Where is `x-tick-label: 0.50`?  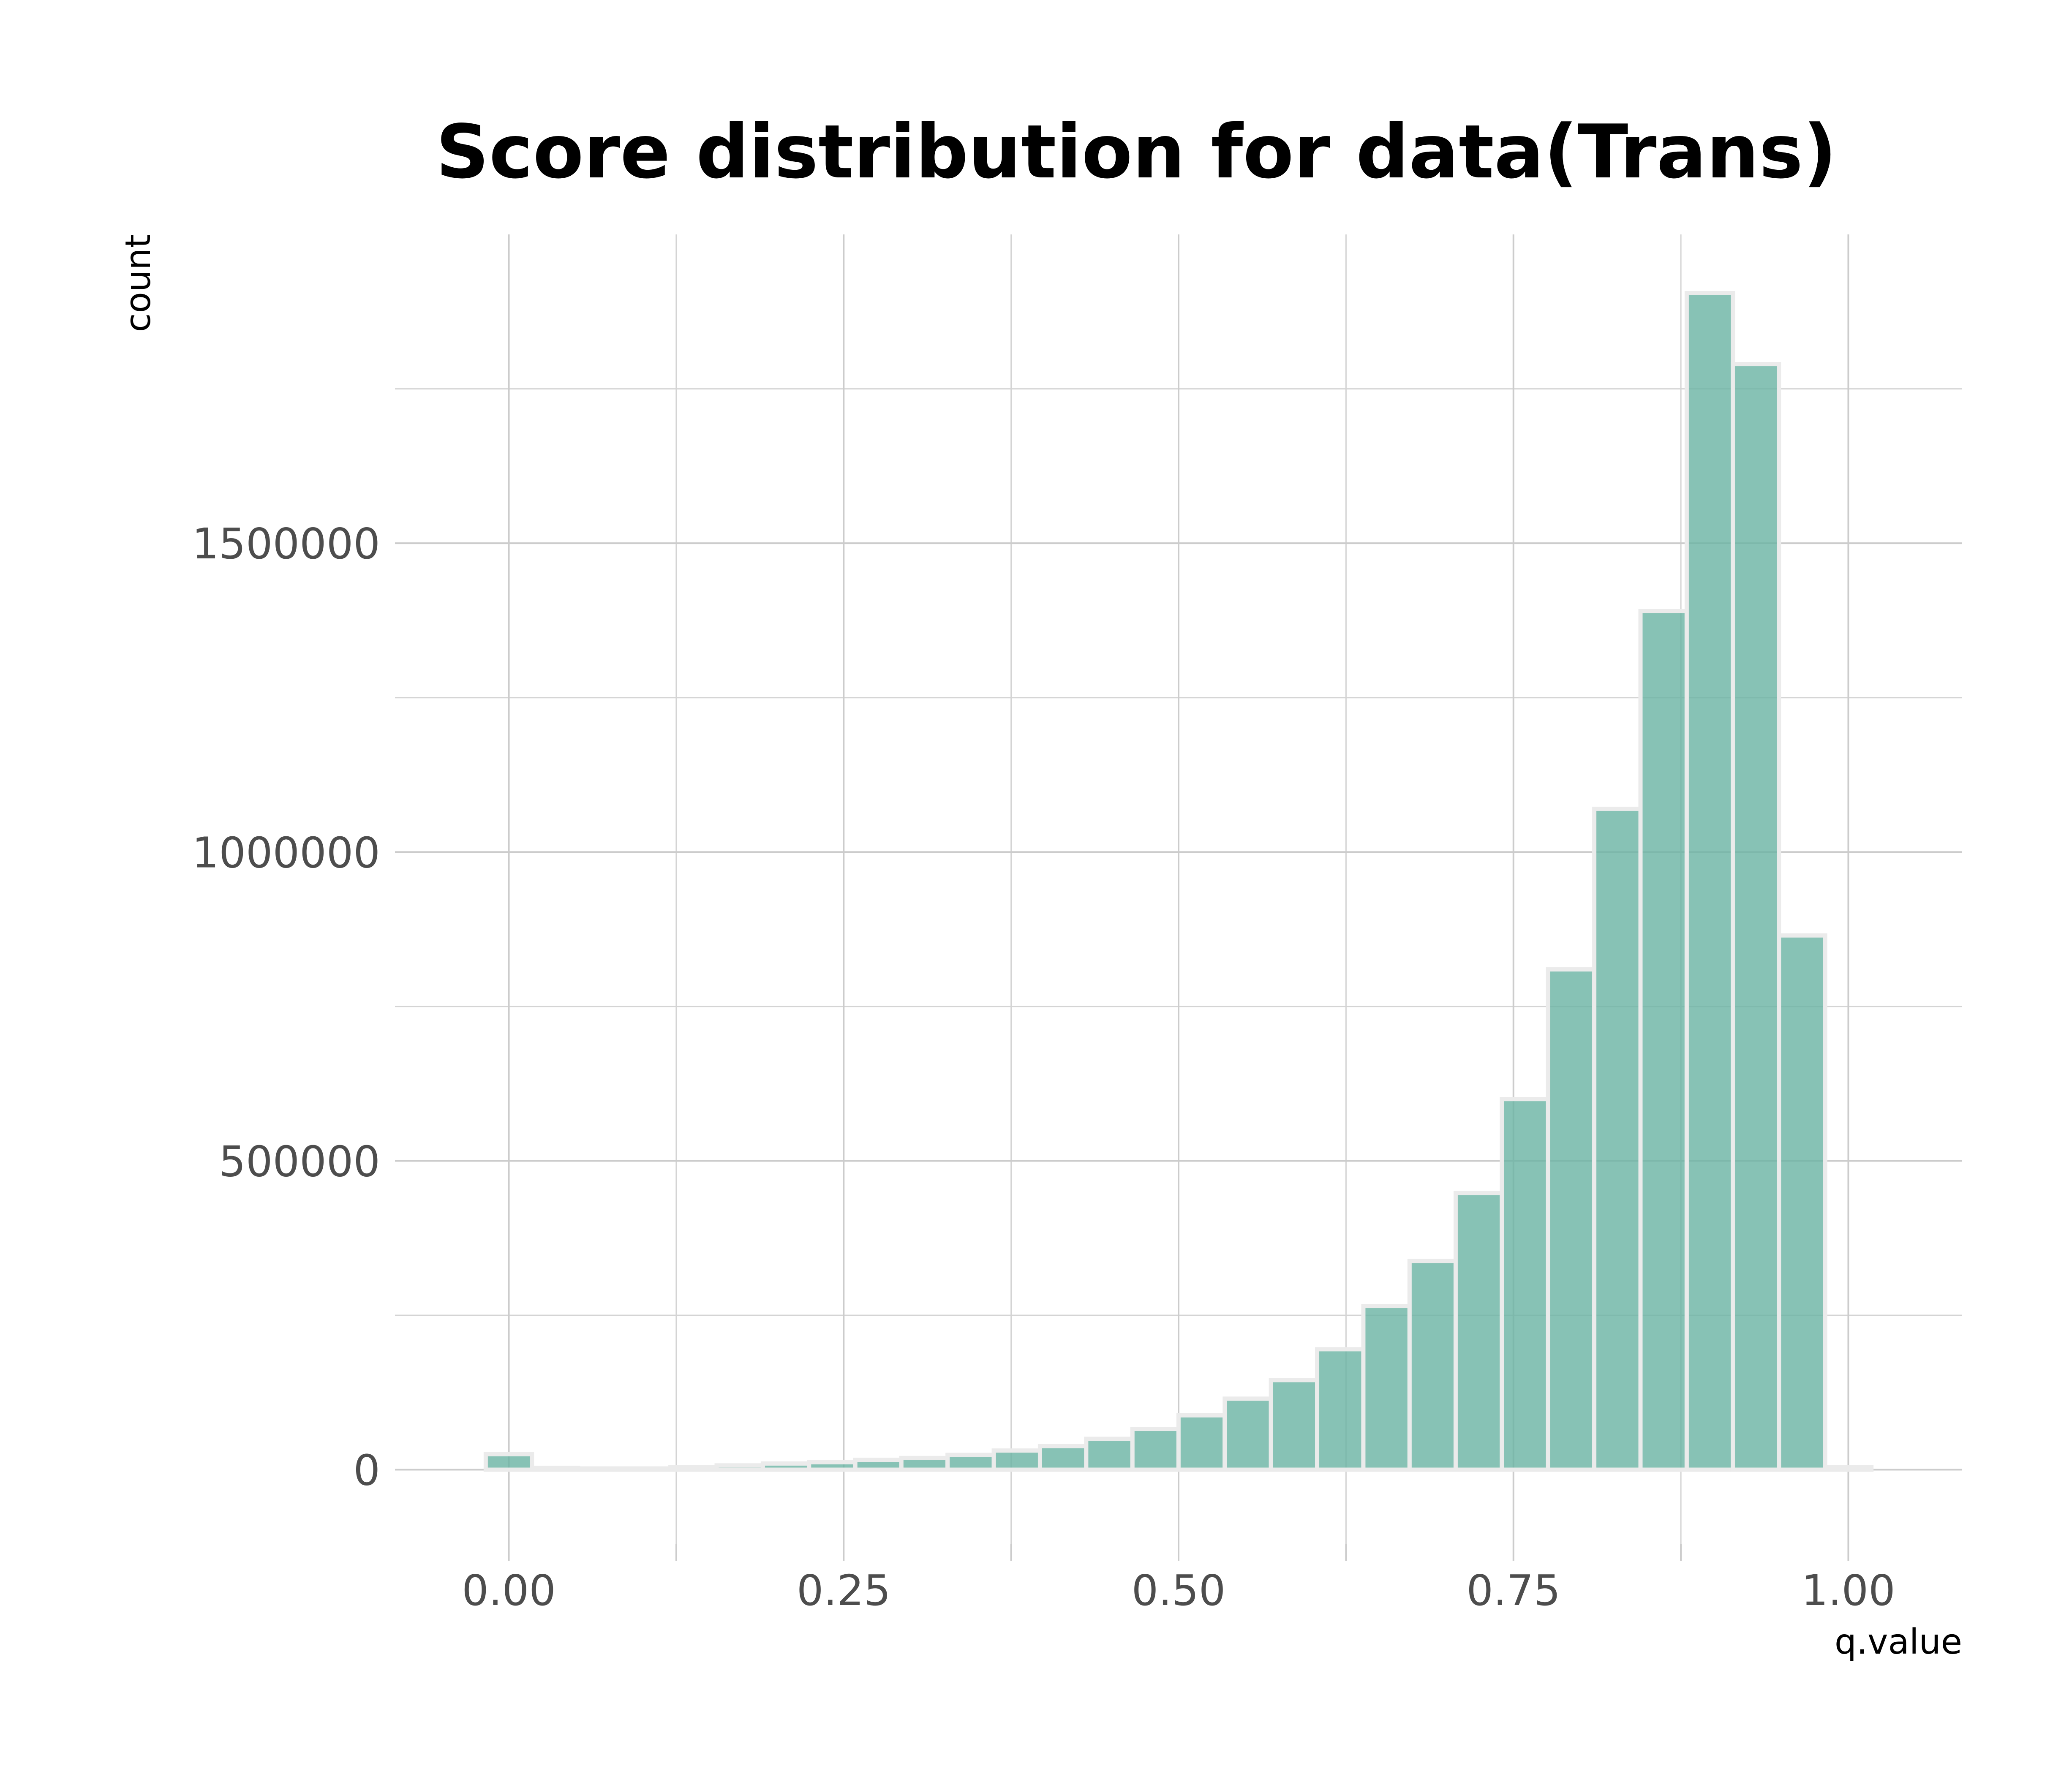 x-tick-label: 0.50 is located at coordinates (1179, 1590).